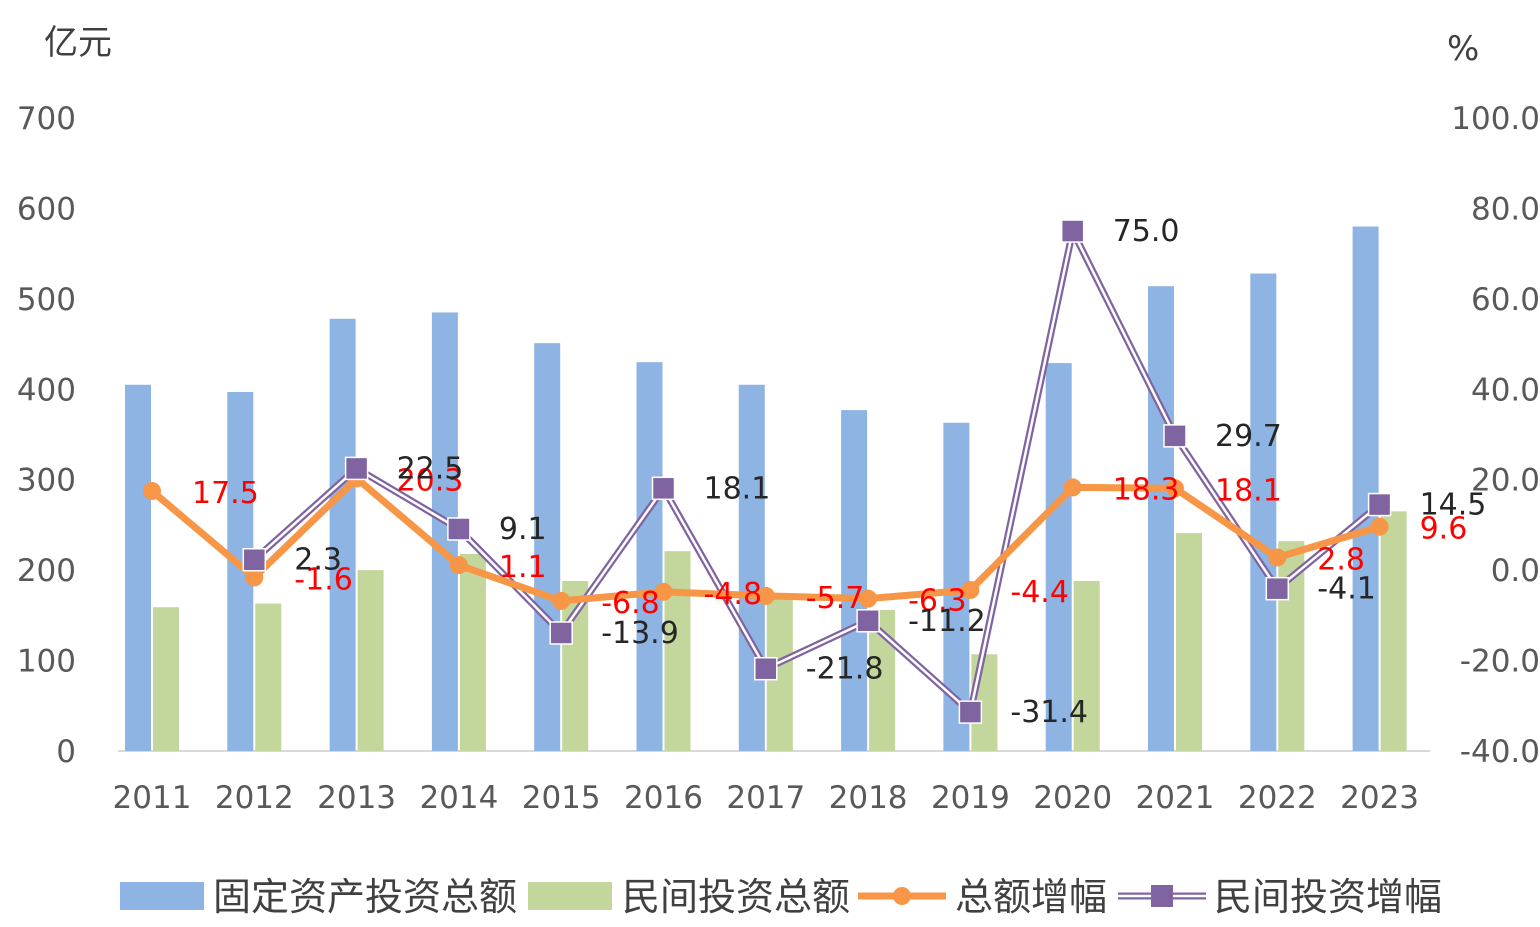 The height and width of the screenshot is (927, 1540). Describe the element at coordinates (1379, 798) in the screenshot. I see `x-tick-label: 2023` at that location.